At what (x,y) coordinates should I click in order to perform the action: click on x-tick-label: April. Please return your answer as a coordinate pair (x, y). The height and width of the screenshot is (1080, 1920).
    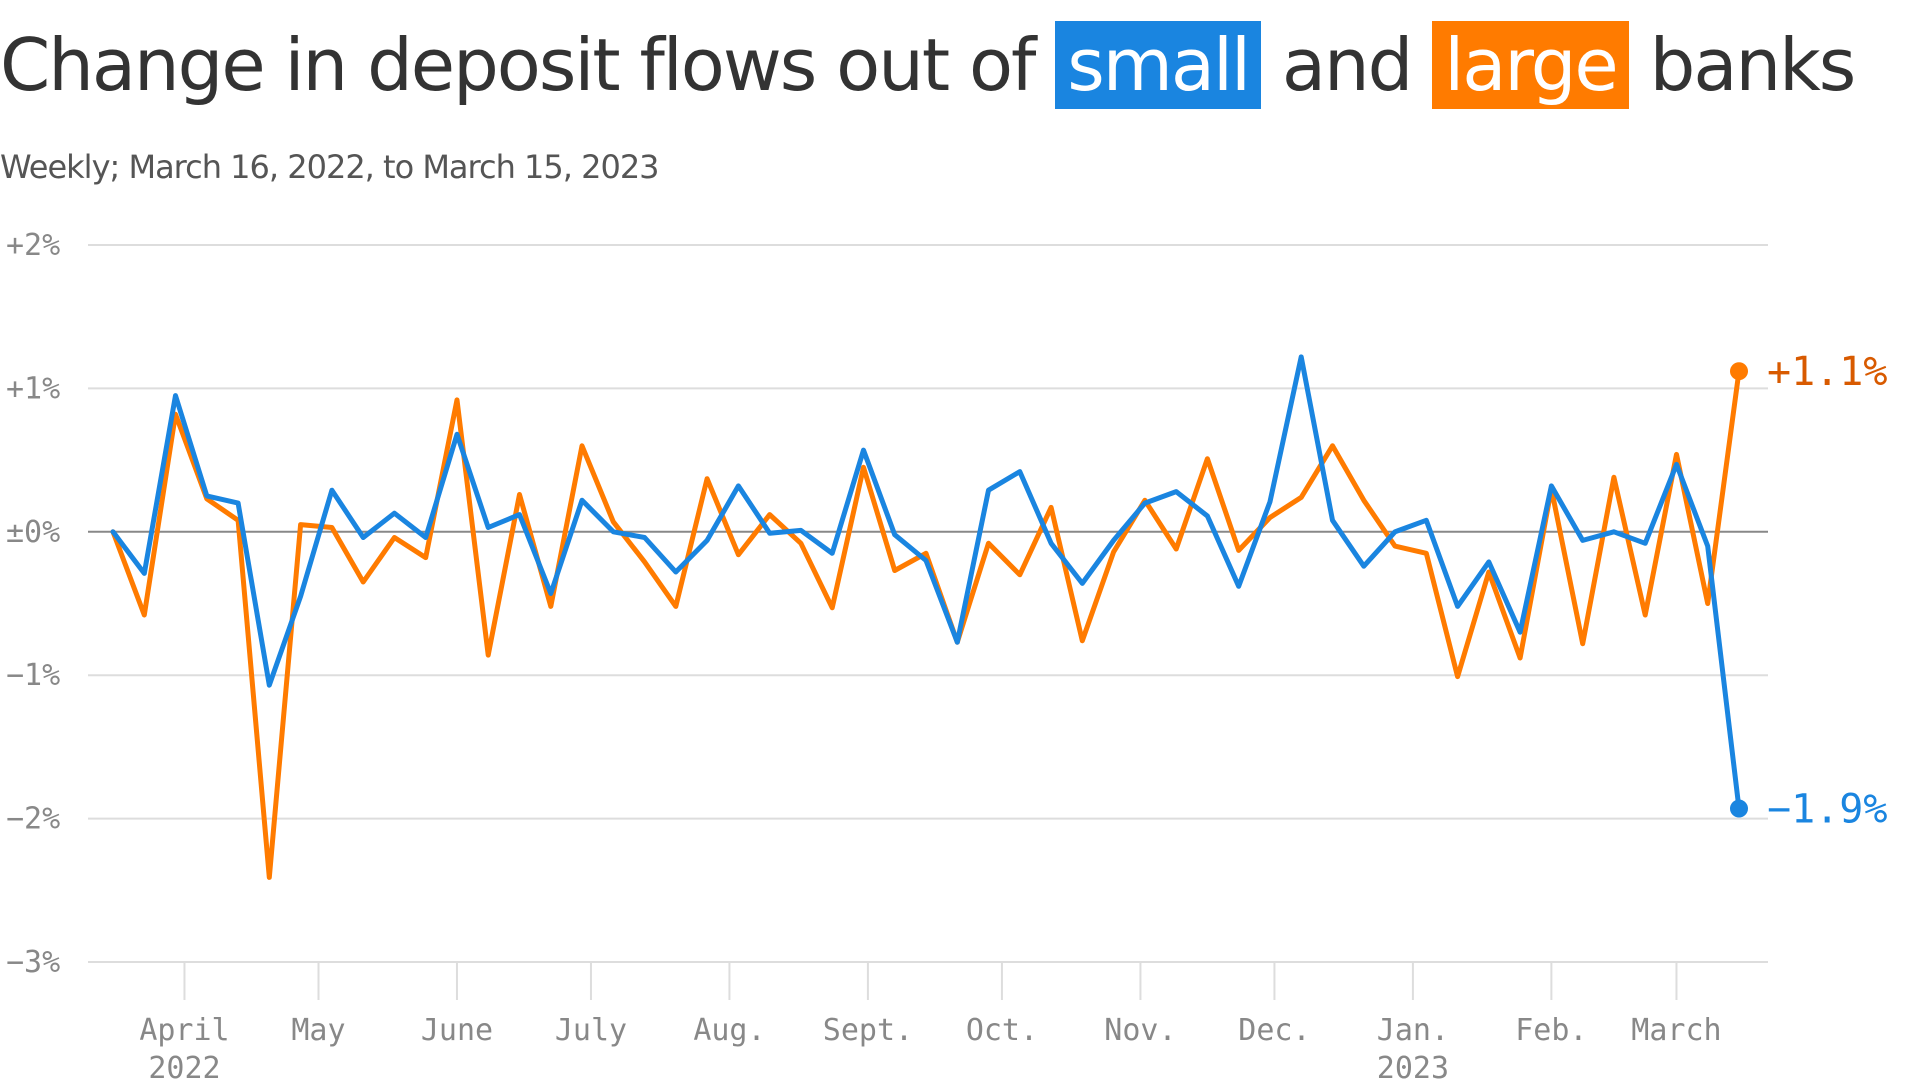
    Looking at the image, I should click on (184, 1030).